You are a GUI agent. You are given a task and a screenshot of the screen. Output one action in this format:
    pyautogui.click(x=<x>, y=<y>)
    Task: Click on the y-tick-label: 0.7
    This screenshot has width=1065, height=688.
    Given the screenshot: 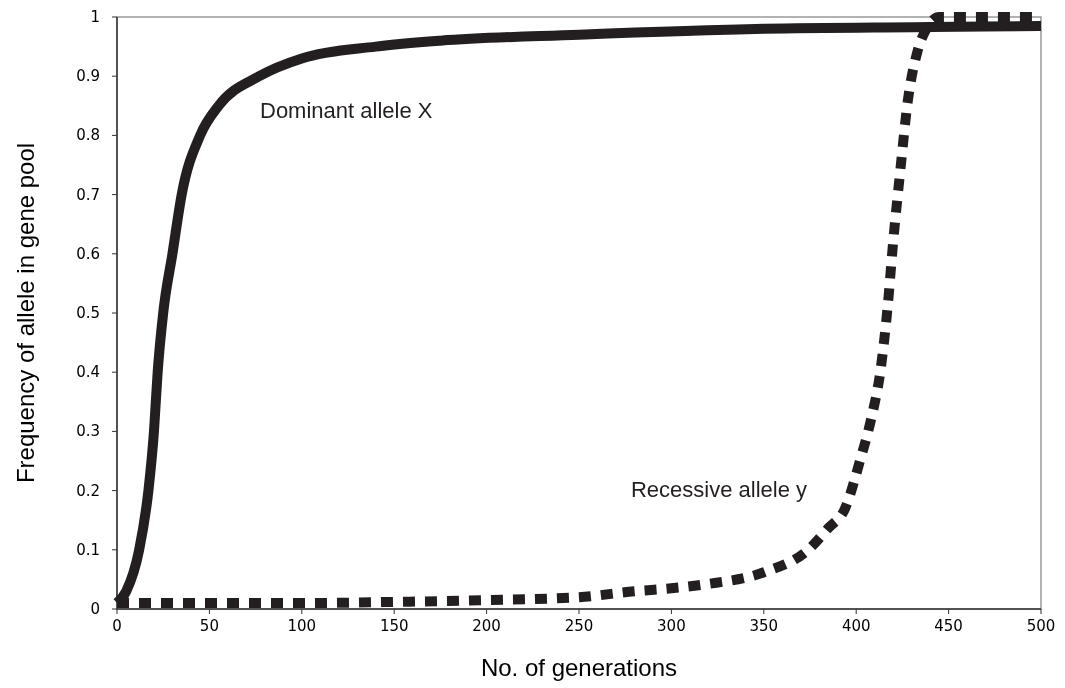 What is the action you would take?
    pyautogui.click(x=88, y=194)
    